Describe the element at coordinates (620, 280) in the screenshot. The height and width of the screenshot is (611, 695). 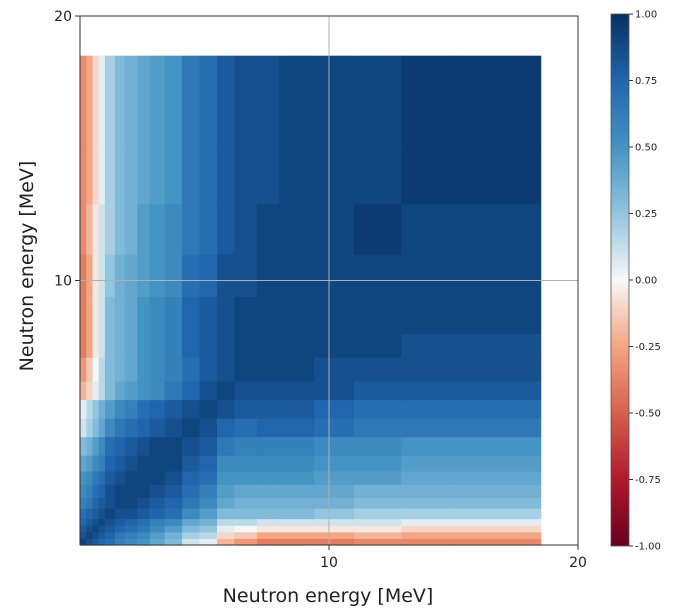
I see `colorbar` at that location.